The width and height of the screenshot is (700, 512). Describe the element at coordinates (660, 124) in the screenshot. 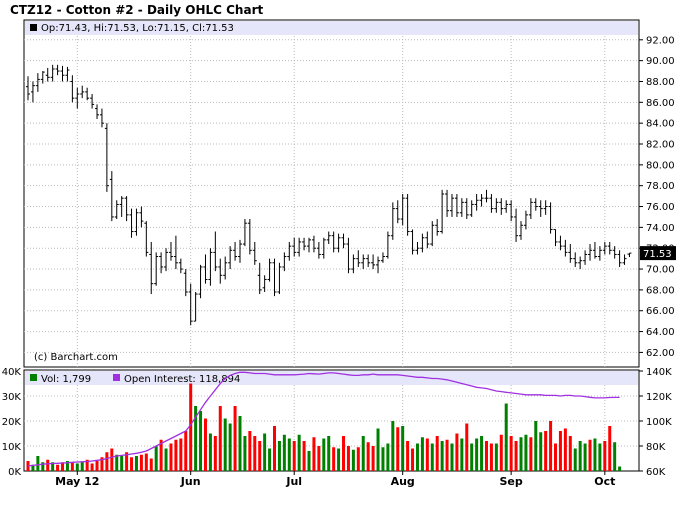

I see `price-tick-label: 84.00` at that location.